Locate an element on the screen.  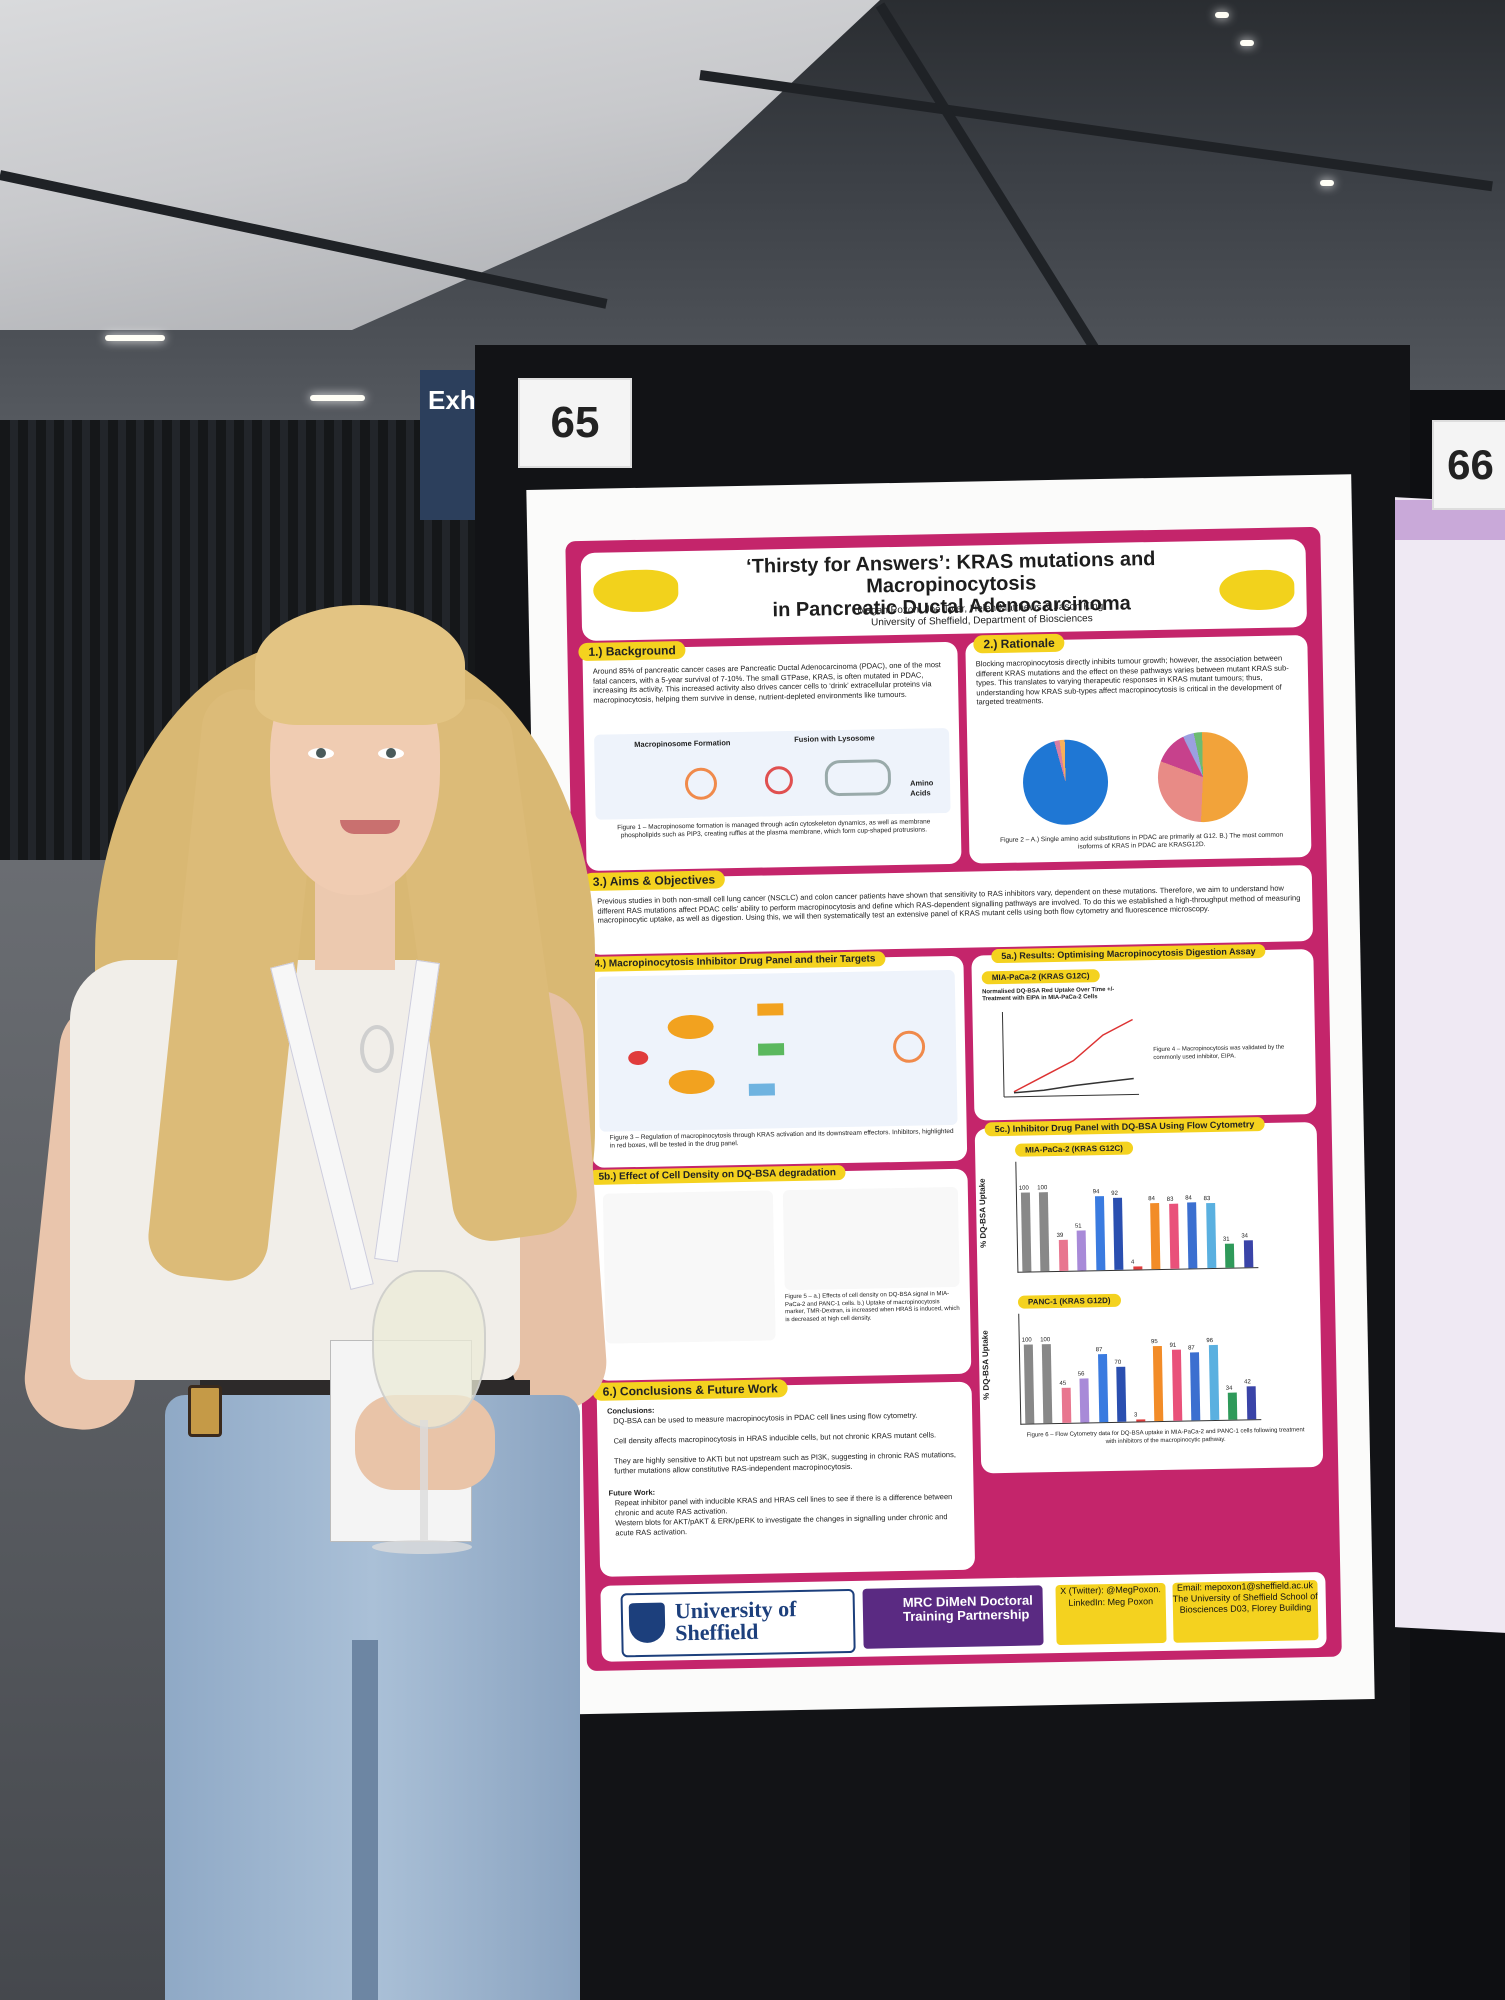
dtp-logo: MRC DiMeN Doctoral Training Partnership is located at coordinates (953, 1617).